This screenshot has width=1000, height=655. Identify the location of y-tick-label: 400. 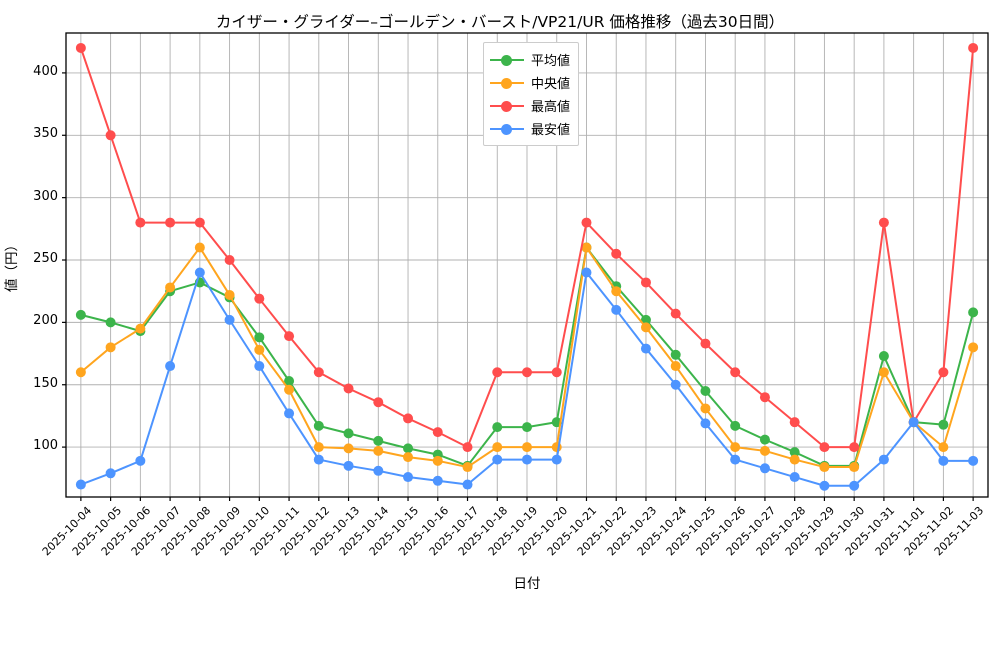
(45, 71).